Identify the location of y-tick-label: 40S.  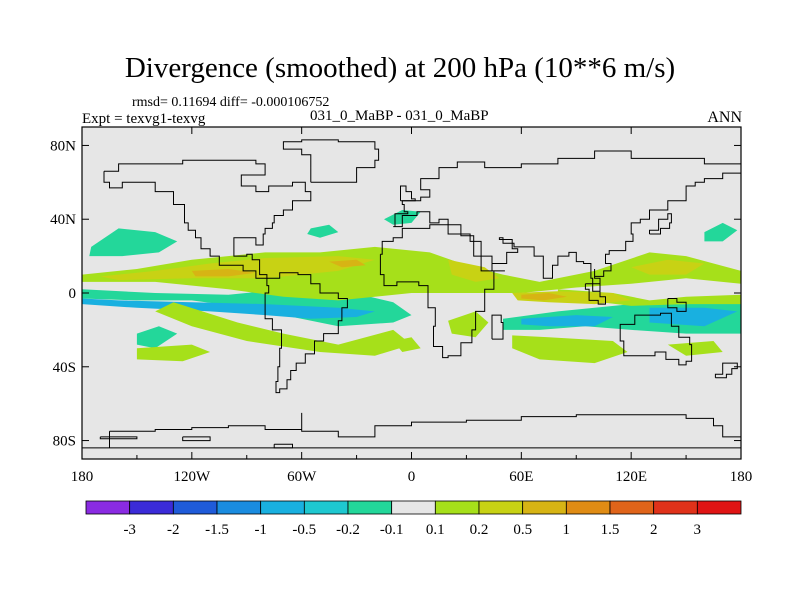
(64, 368).